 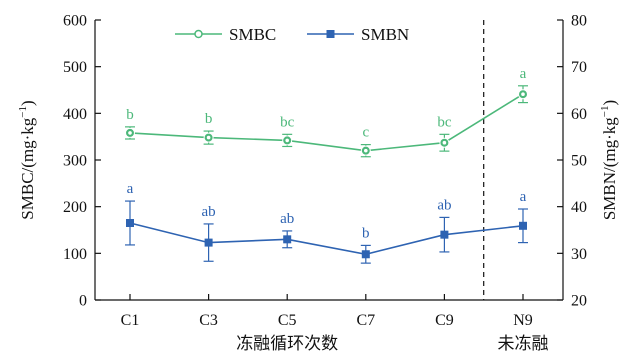 I want to click on x-axis-ticks: C1 C3 C5 C7 C9 N9, so click(x=327, y=311).